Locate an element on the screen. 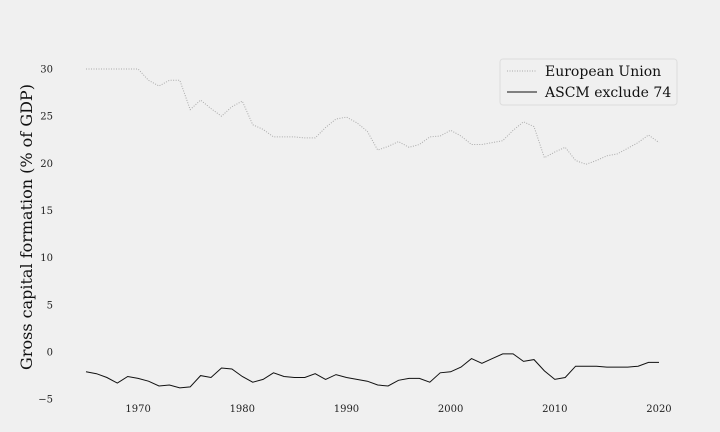  y-tick-label: 25 is located at coordinates (46, 117).